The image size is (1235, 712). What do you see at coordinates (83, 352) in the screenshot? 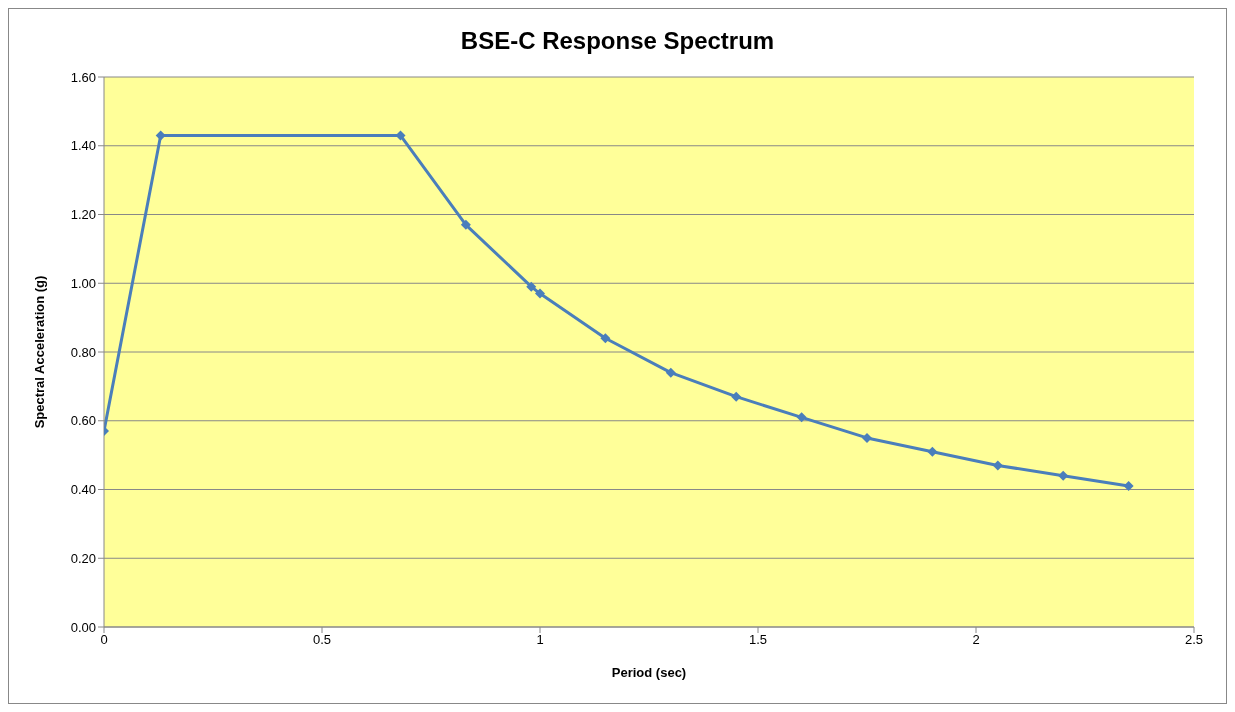
I see `y-tick-label: 0.80` at bounding box center [83, 352].